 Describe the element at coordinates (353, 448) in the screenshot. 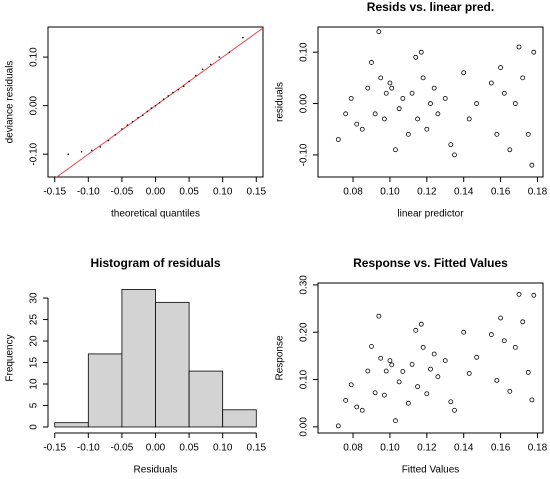

I see `x-tick-label: 0.08` at that location.